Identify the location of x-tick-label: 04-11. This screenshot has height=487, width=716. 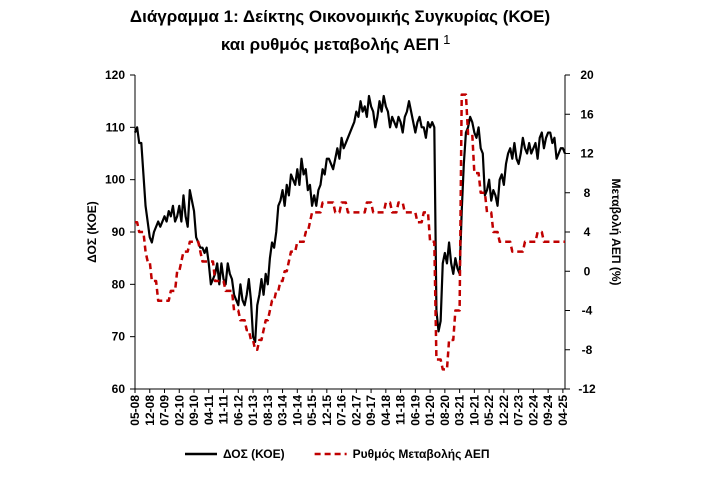
(209, 410).